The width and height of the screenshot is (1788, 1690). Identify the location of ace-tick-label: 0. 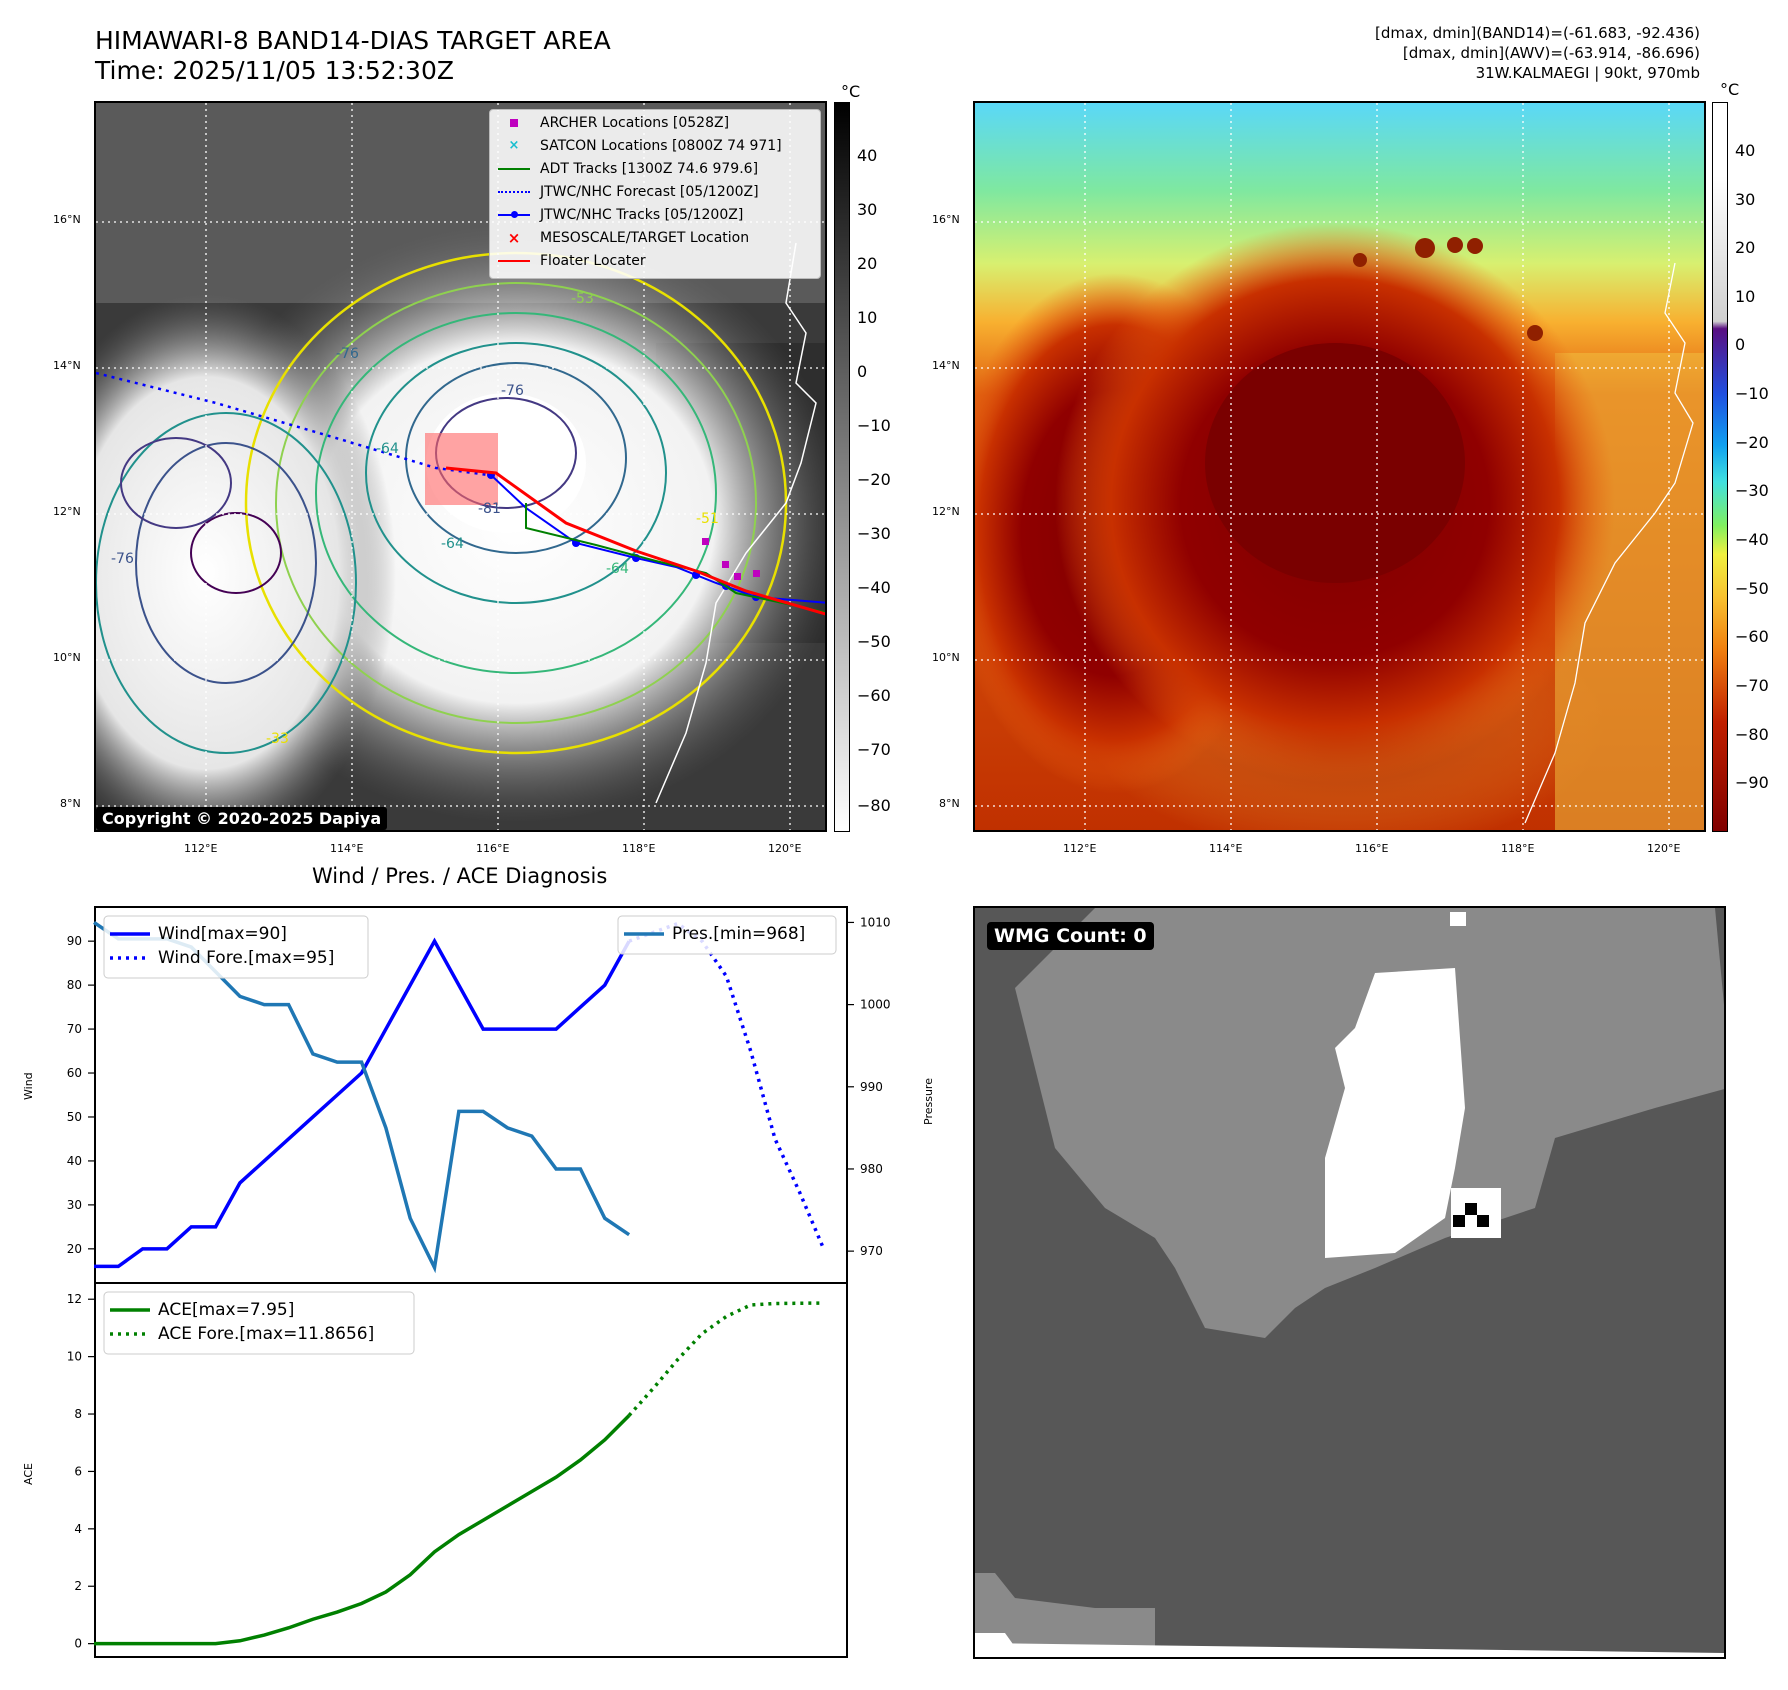
(78, 1644).